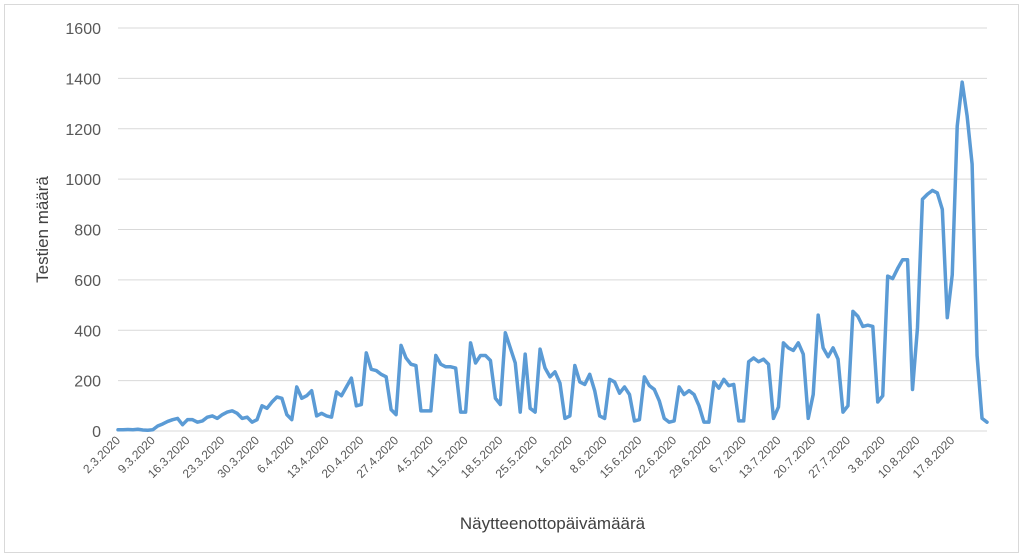 This screenshot has height=558, width=1024. What do you see at coordinates (83, 79) in the screenshot?
I see `y-tick-label: 1400` at bounding box center [83, 79].